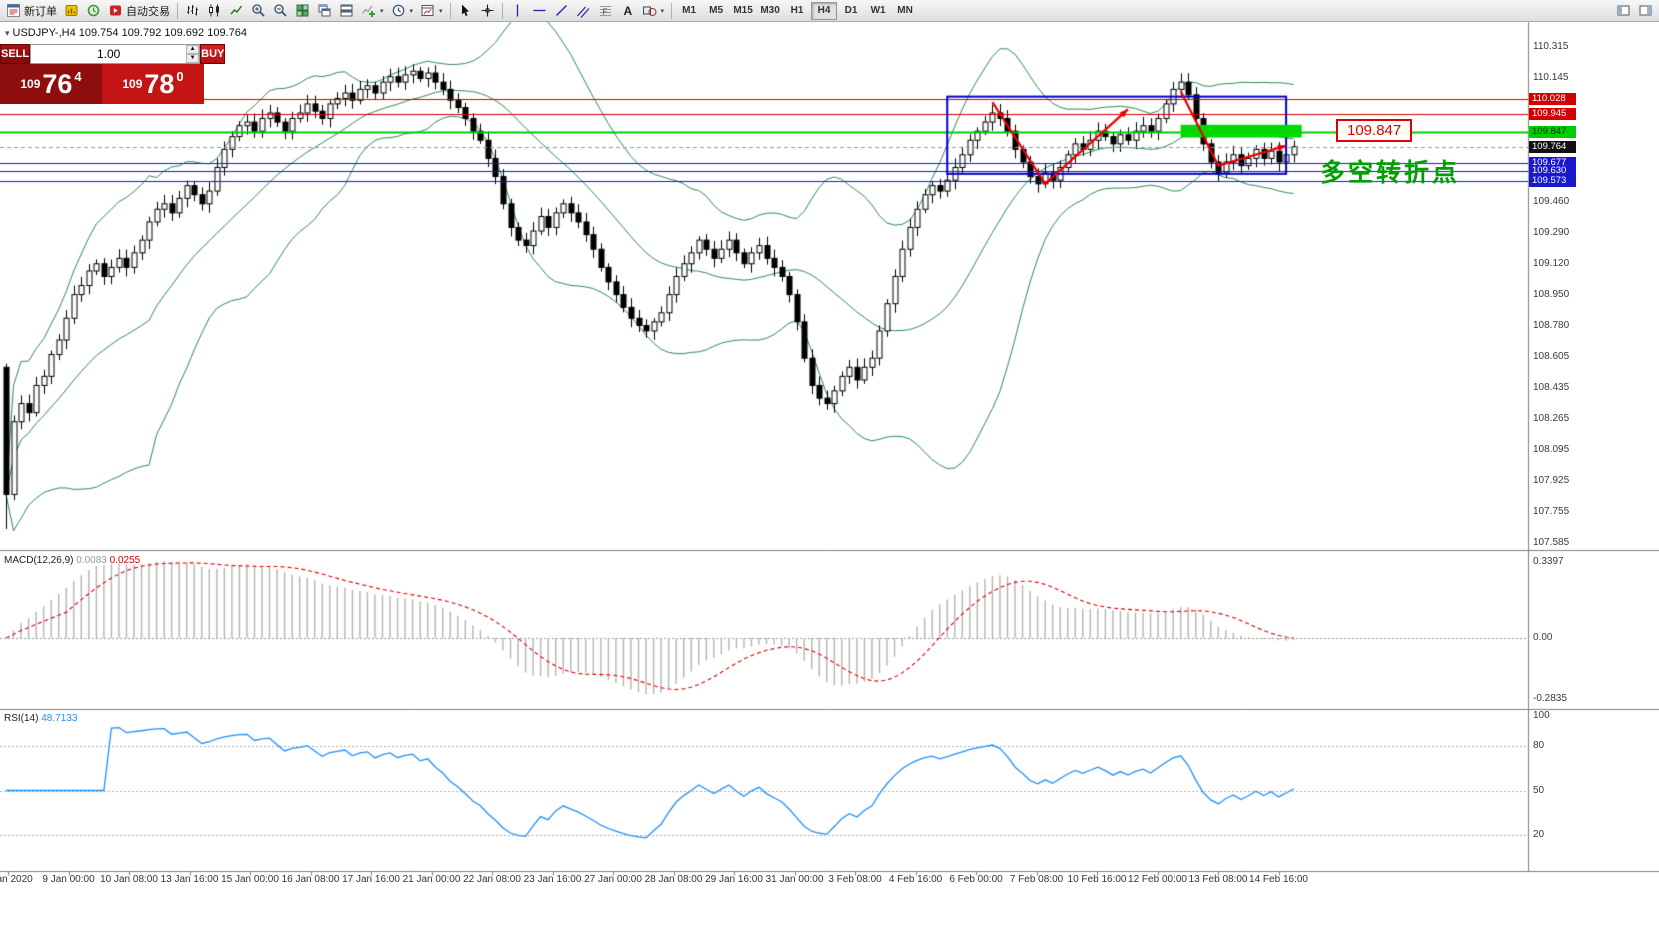 The height and width of the screenshot is (946, 1659). What do you see at coordinates (855, 879) in the screenshot?
I see `time-axis-label: 3 Feb 08:00` at bounding box center [855, 879].